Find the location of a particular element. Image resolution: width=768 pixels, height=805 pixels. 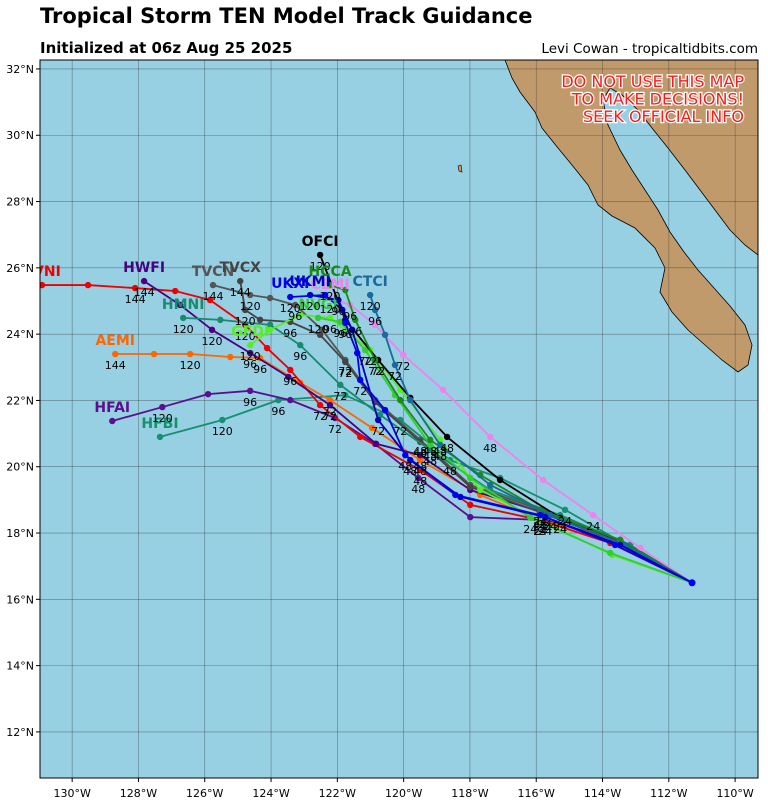

warning-line: DO NOT USE THIS MAP is located at coordinates (652, 81).